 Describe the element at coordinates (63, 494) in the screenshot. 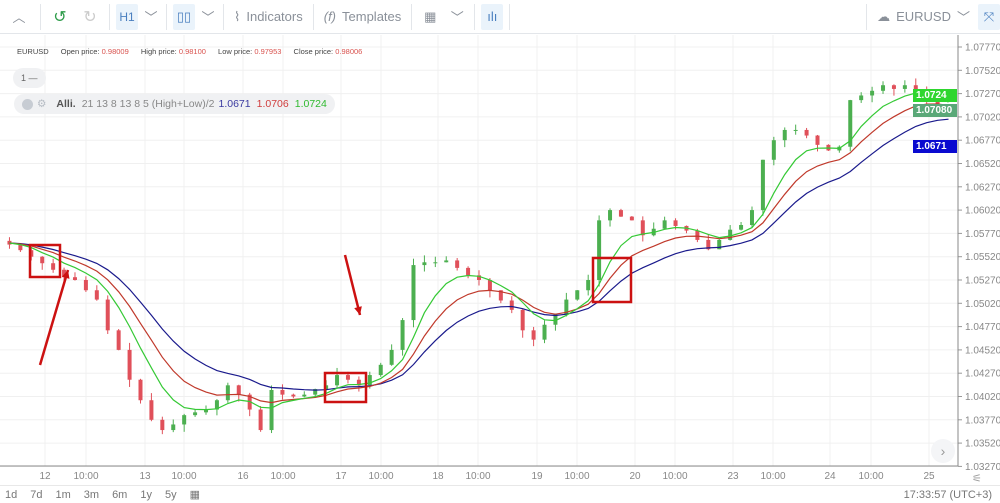

I see `period-1m: 1m` at that location.